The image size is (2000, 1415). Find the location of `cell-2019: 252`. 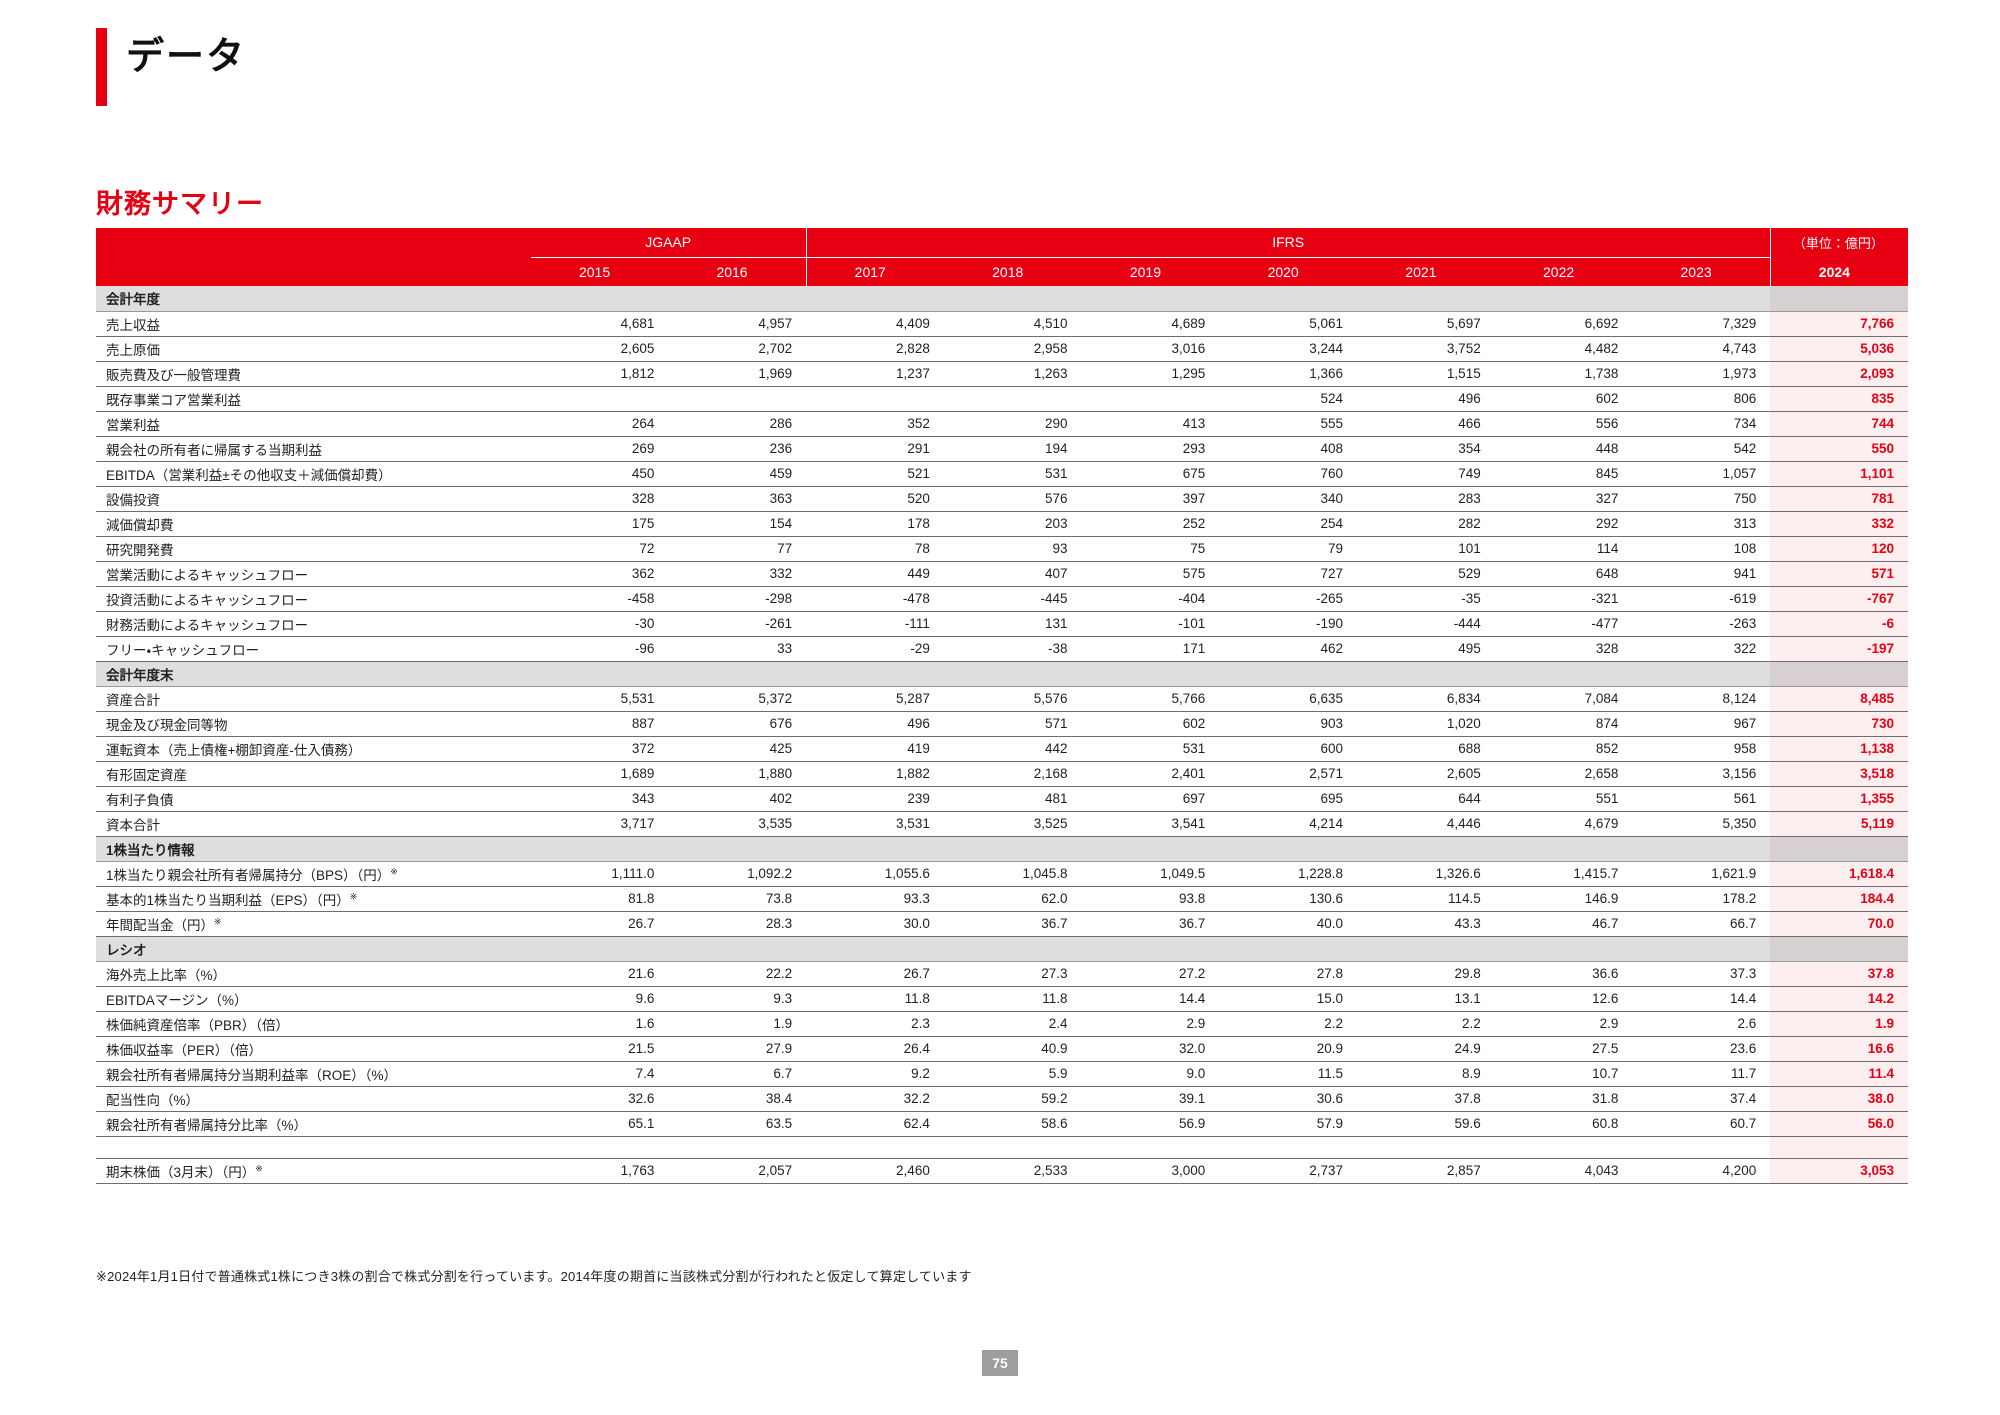

cell-2019: 252 is located at coordinates (1150, 524).